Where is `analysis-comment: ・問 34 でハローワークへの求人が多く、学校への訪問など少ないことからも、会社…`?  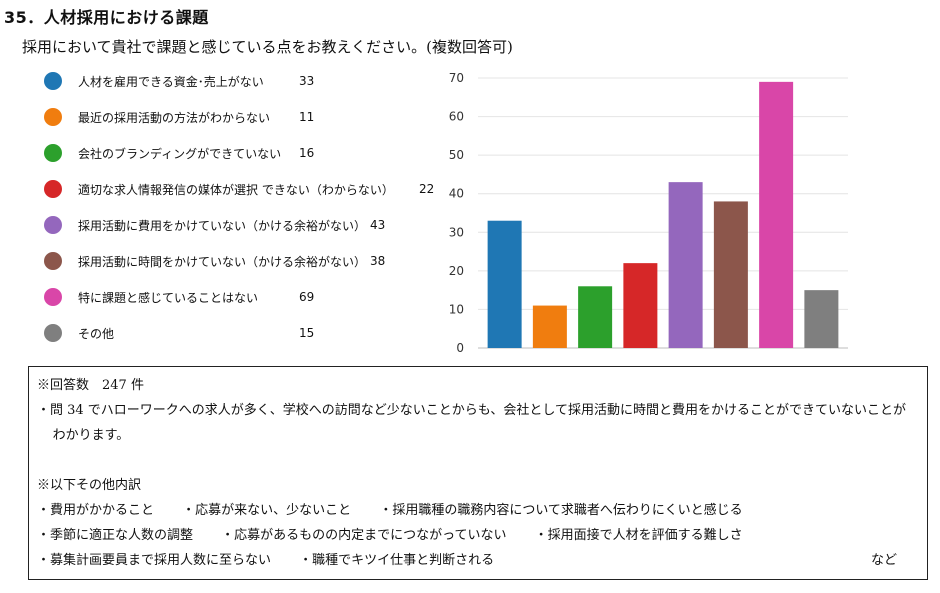
analysis-comment: ・問 34 でハローワークへの求人が多く、学校への訪問など少ないことからも、会社… is located at coordinates (472, 423).